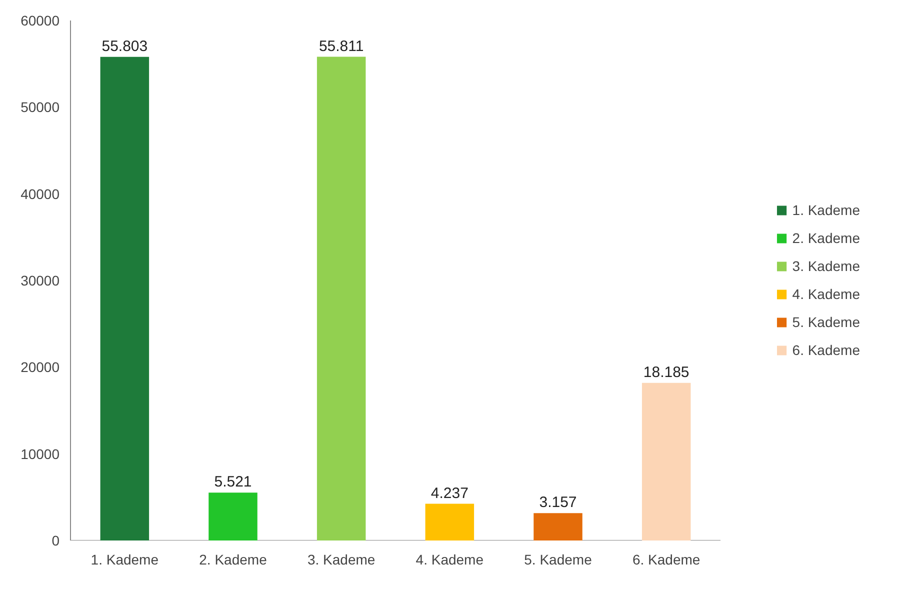  Describe the element at coordinates (56, 540) in the screenshot. I see `y-tick-label: 0` at that location.